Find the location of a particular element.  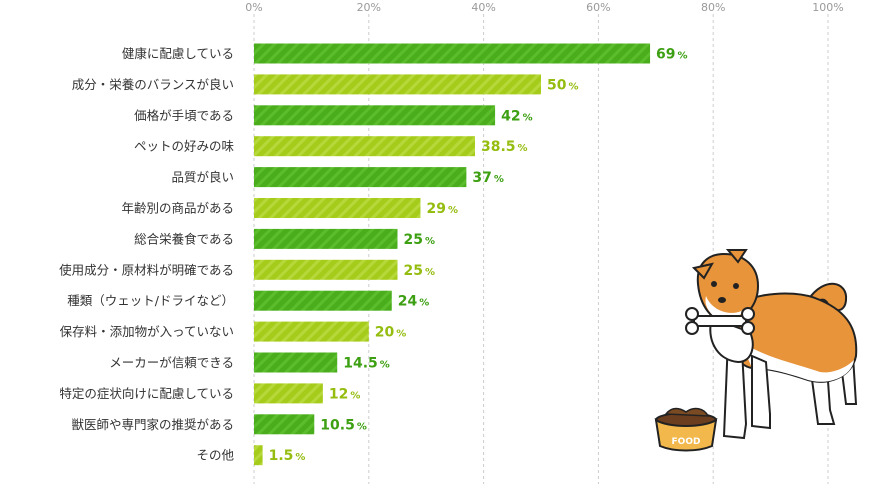

value-label: 14.5% is located at coordinates (366, 364).